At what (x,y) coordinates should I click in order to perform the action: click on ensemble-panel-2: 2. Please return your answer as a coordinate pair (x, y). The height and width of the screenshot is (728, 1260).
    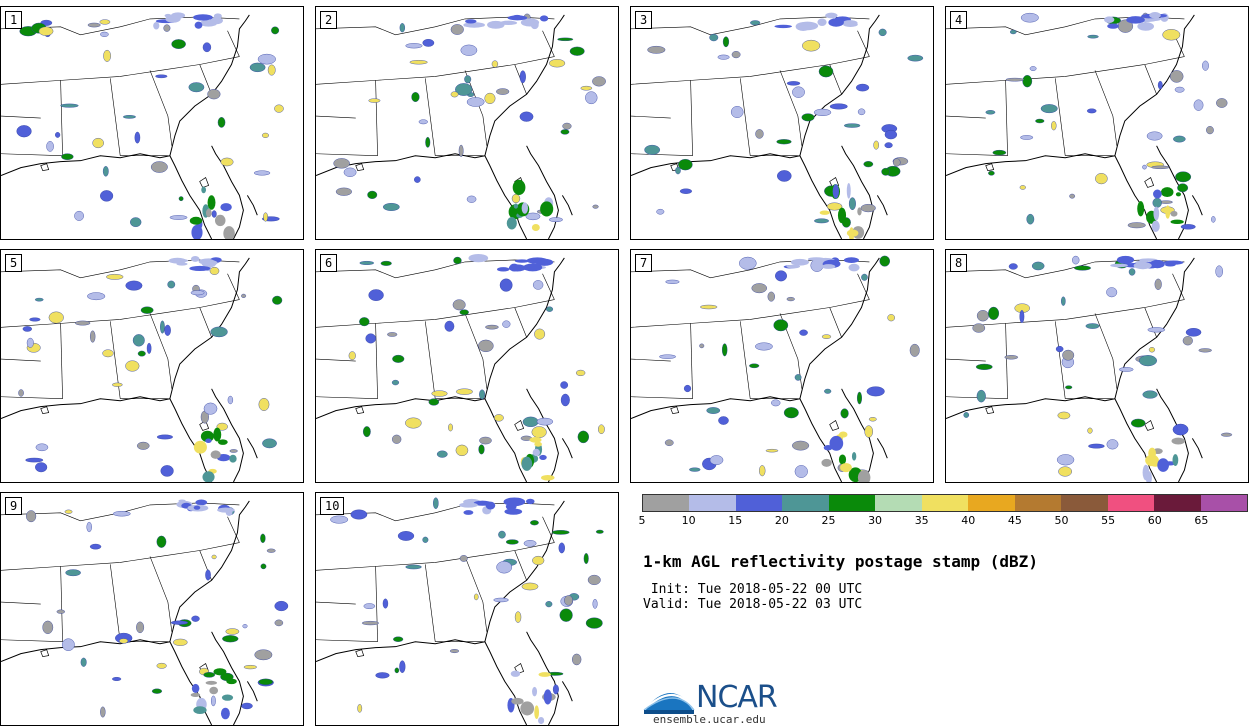
    Looking at the image, I should click on (467, 123).